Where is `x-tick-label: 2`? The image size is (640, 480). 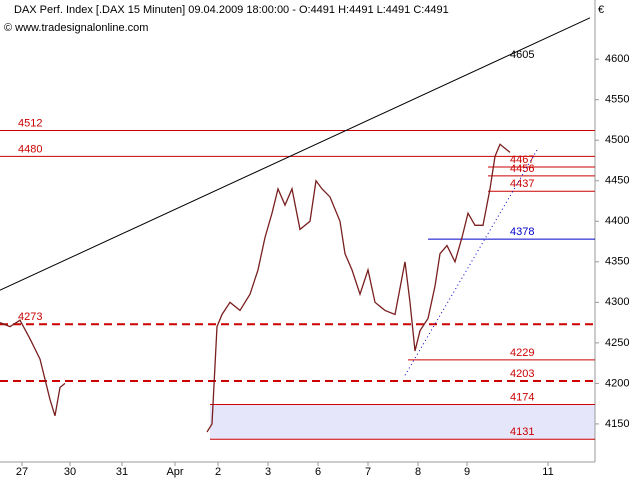
x-tick-label: 2 is located at coordinates (218, 472).